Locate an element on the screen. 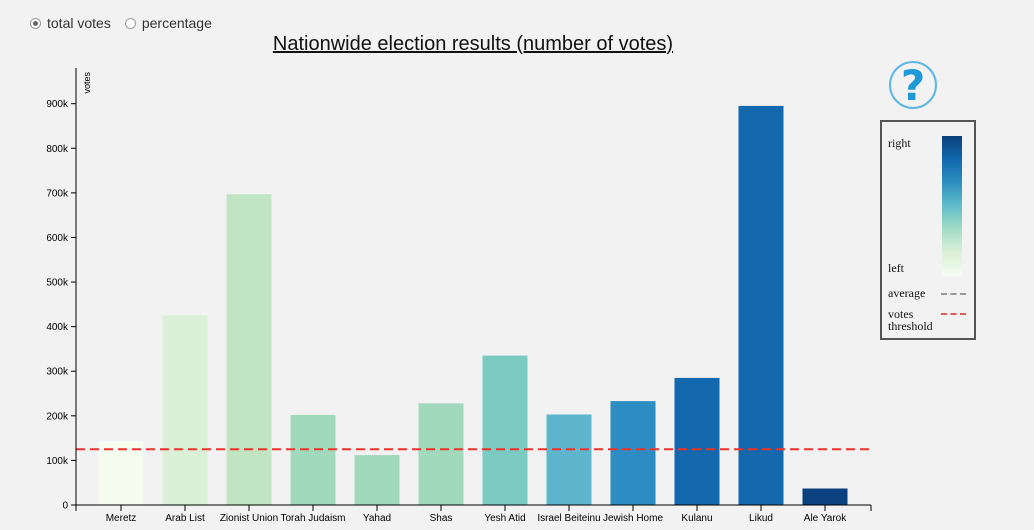  x-tick-label: Ale Yarok is located at coordinates (825, 518).